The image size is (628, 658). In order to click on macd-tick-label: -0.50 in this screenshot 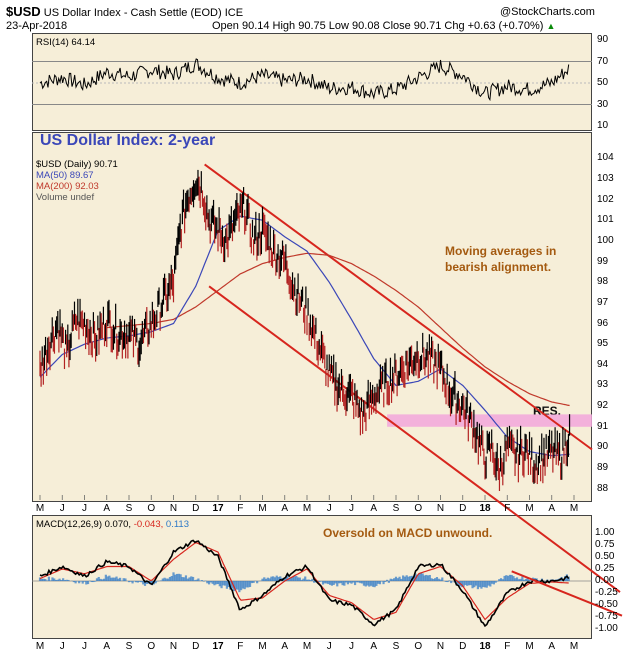, I will do `click(606, 605)`.